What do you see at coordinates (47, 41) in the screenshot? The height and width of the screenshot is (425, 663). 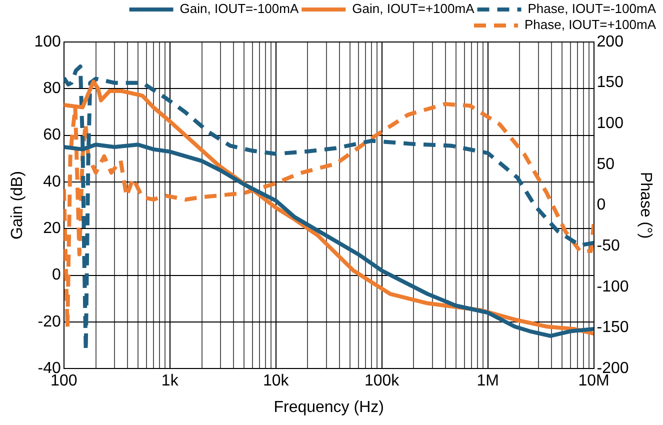 I see `y-tick-label: 100` at bounding box center [47, 41].